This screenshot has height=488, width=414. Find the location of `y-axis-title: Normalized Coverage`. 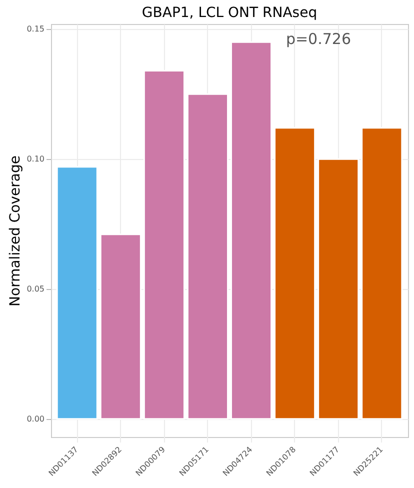

y-axis-title: Normalized Coverage is located at coordinates (16, 231).